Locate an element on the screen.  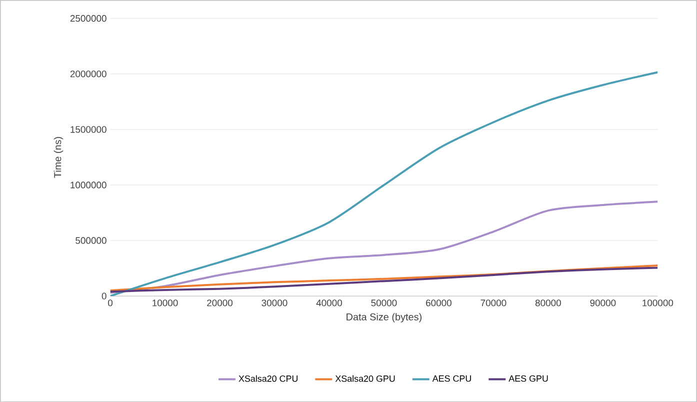
x-tick-label: 0 is located at coordinates (110, 302).